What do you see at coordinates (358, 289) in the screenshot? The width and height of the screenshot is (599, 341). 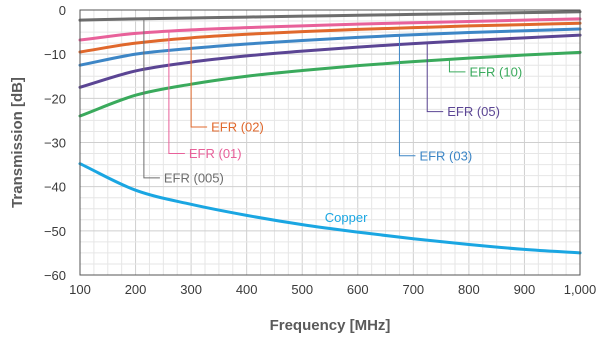 I see `x-tick-label: 600` at bounding box center [358, 289].